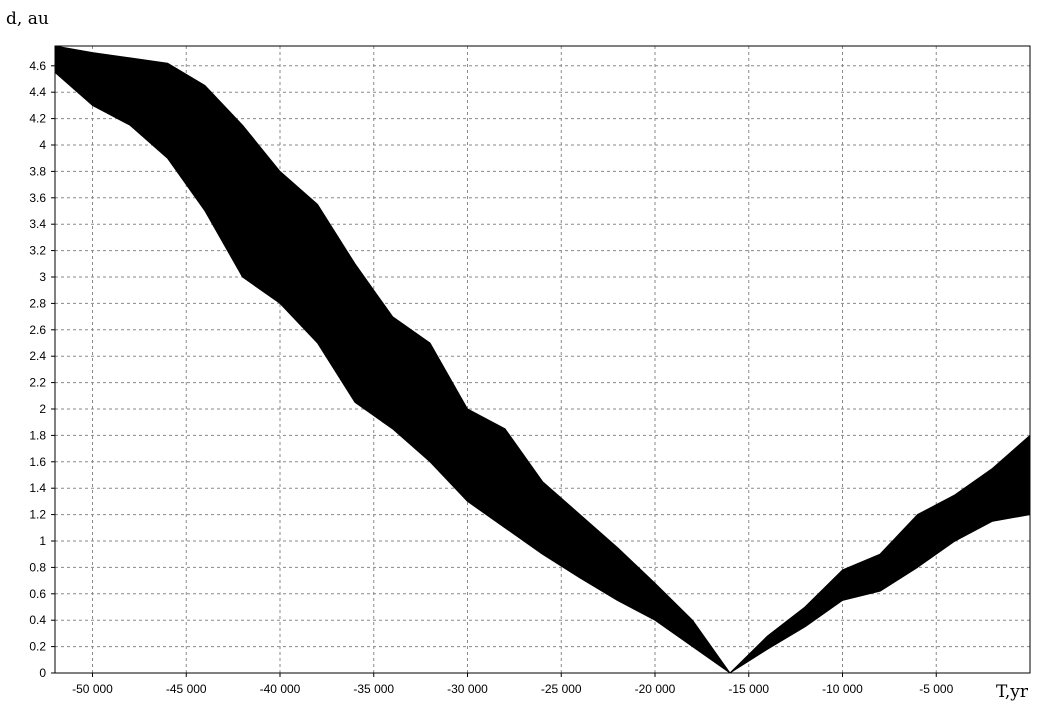 The height and width of the screenshot is (711, 1040). Describe the element at coordinates (37, 567) in the screenshot. I see `y-tick-label: 0.8` at that location.